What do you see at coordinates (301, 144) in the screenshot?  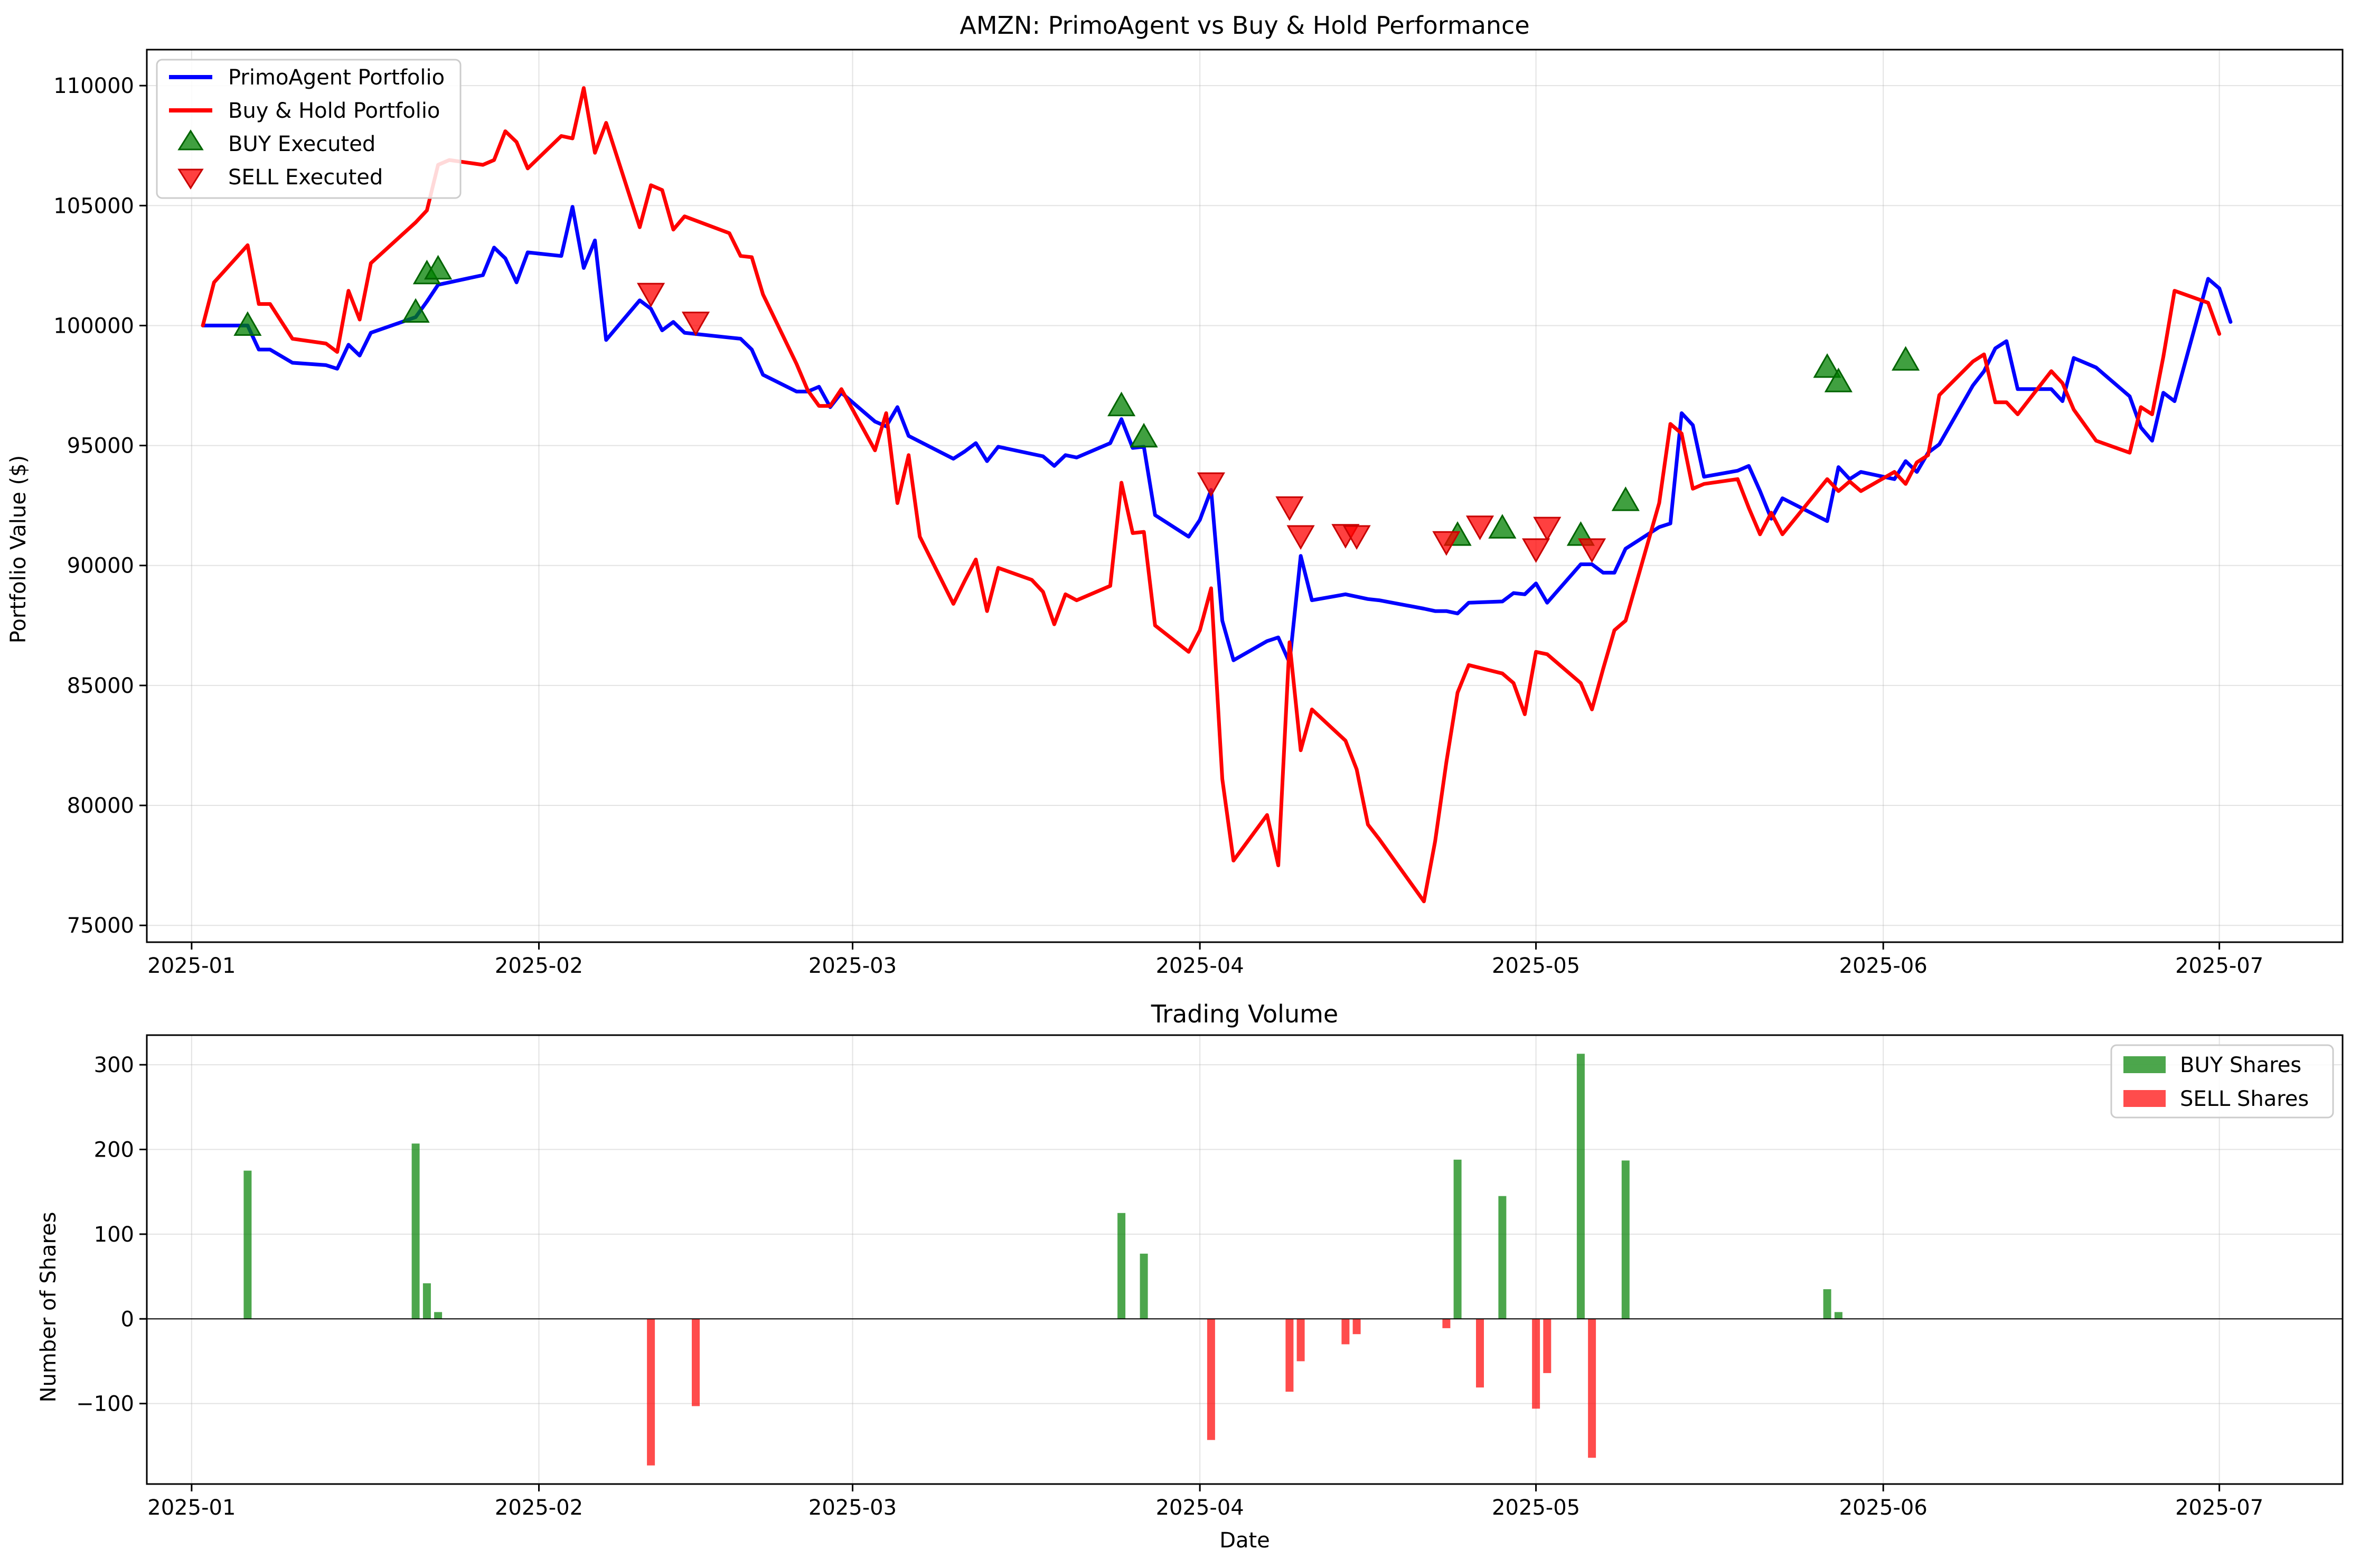 I see `legend-label-buy-executed: BUY Executed` at bounding box center [301, 144].